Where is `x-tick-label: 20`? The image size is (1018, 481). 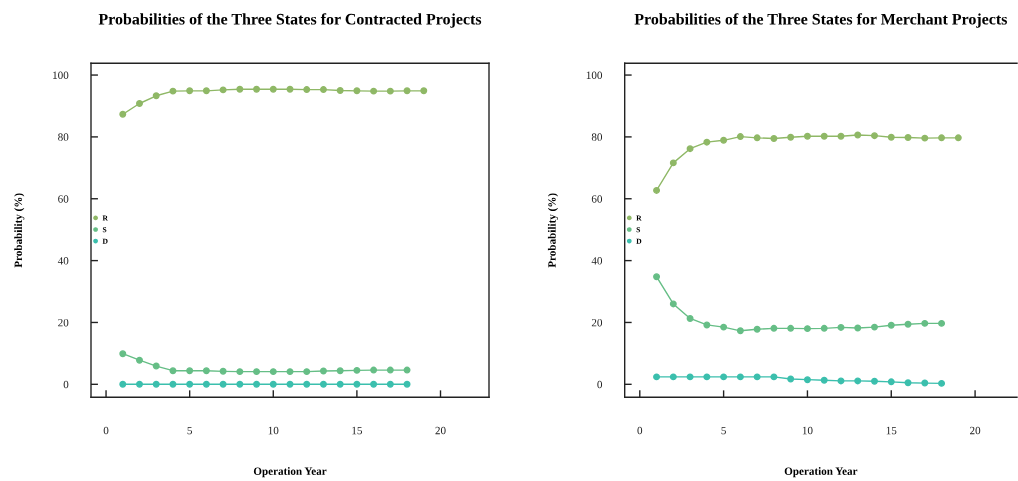
x-tick-label: 20 is located at coordinates (975, 430).